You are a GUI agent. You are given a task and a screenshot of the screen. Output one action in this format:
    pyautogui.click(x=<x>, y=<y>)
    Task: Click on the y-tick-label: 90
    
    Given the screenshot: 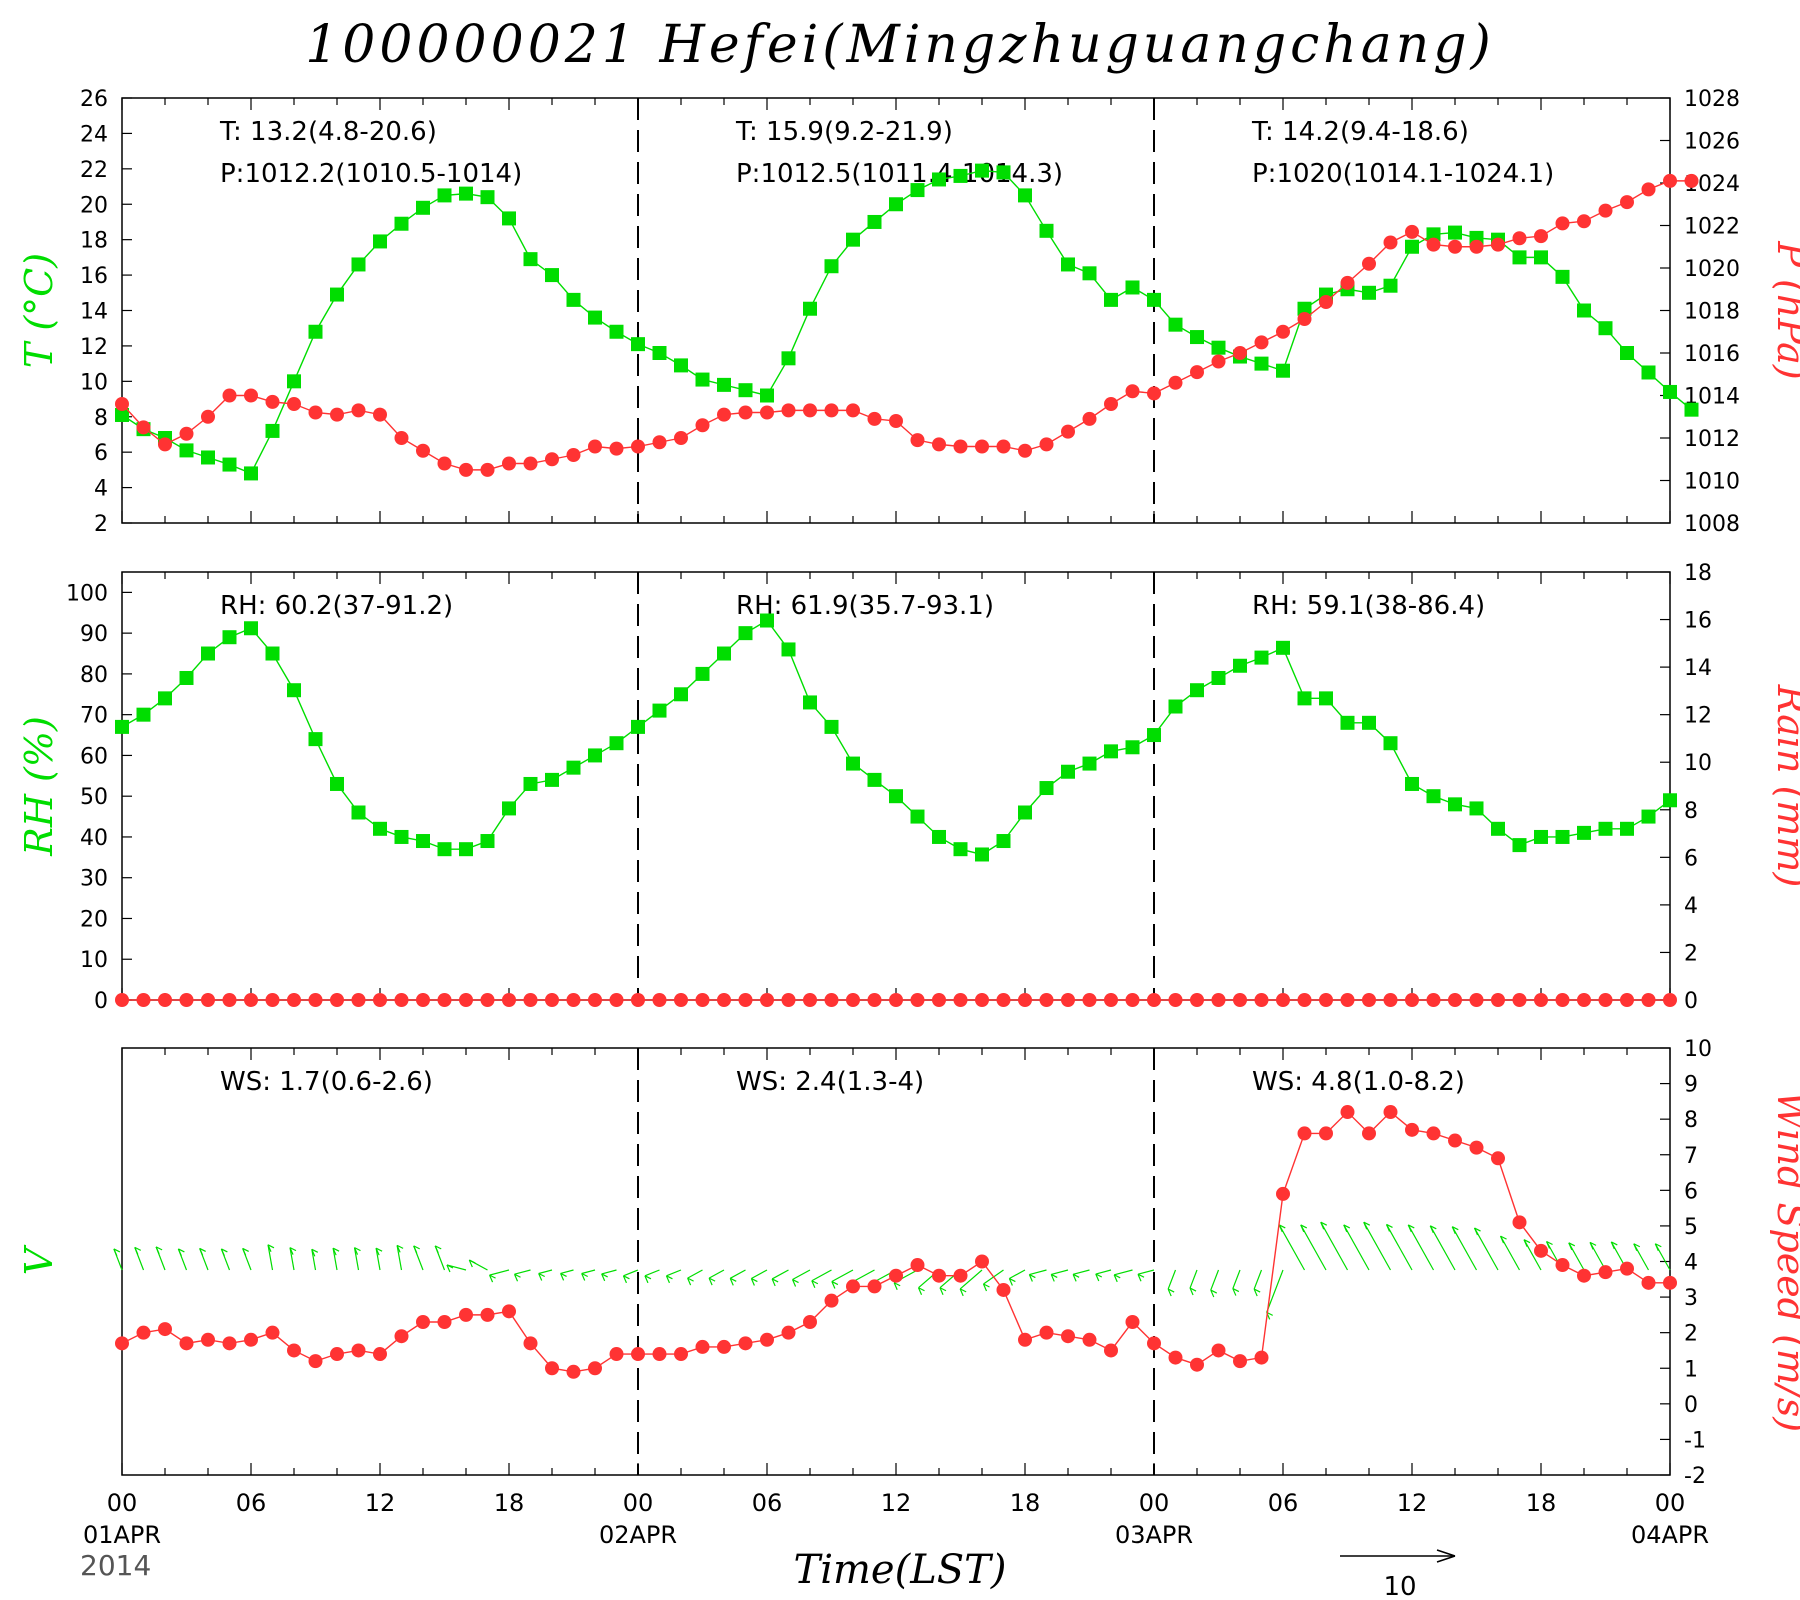 What is the action you would take?
    pyautogui.click(x=94, y=634)
    